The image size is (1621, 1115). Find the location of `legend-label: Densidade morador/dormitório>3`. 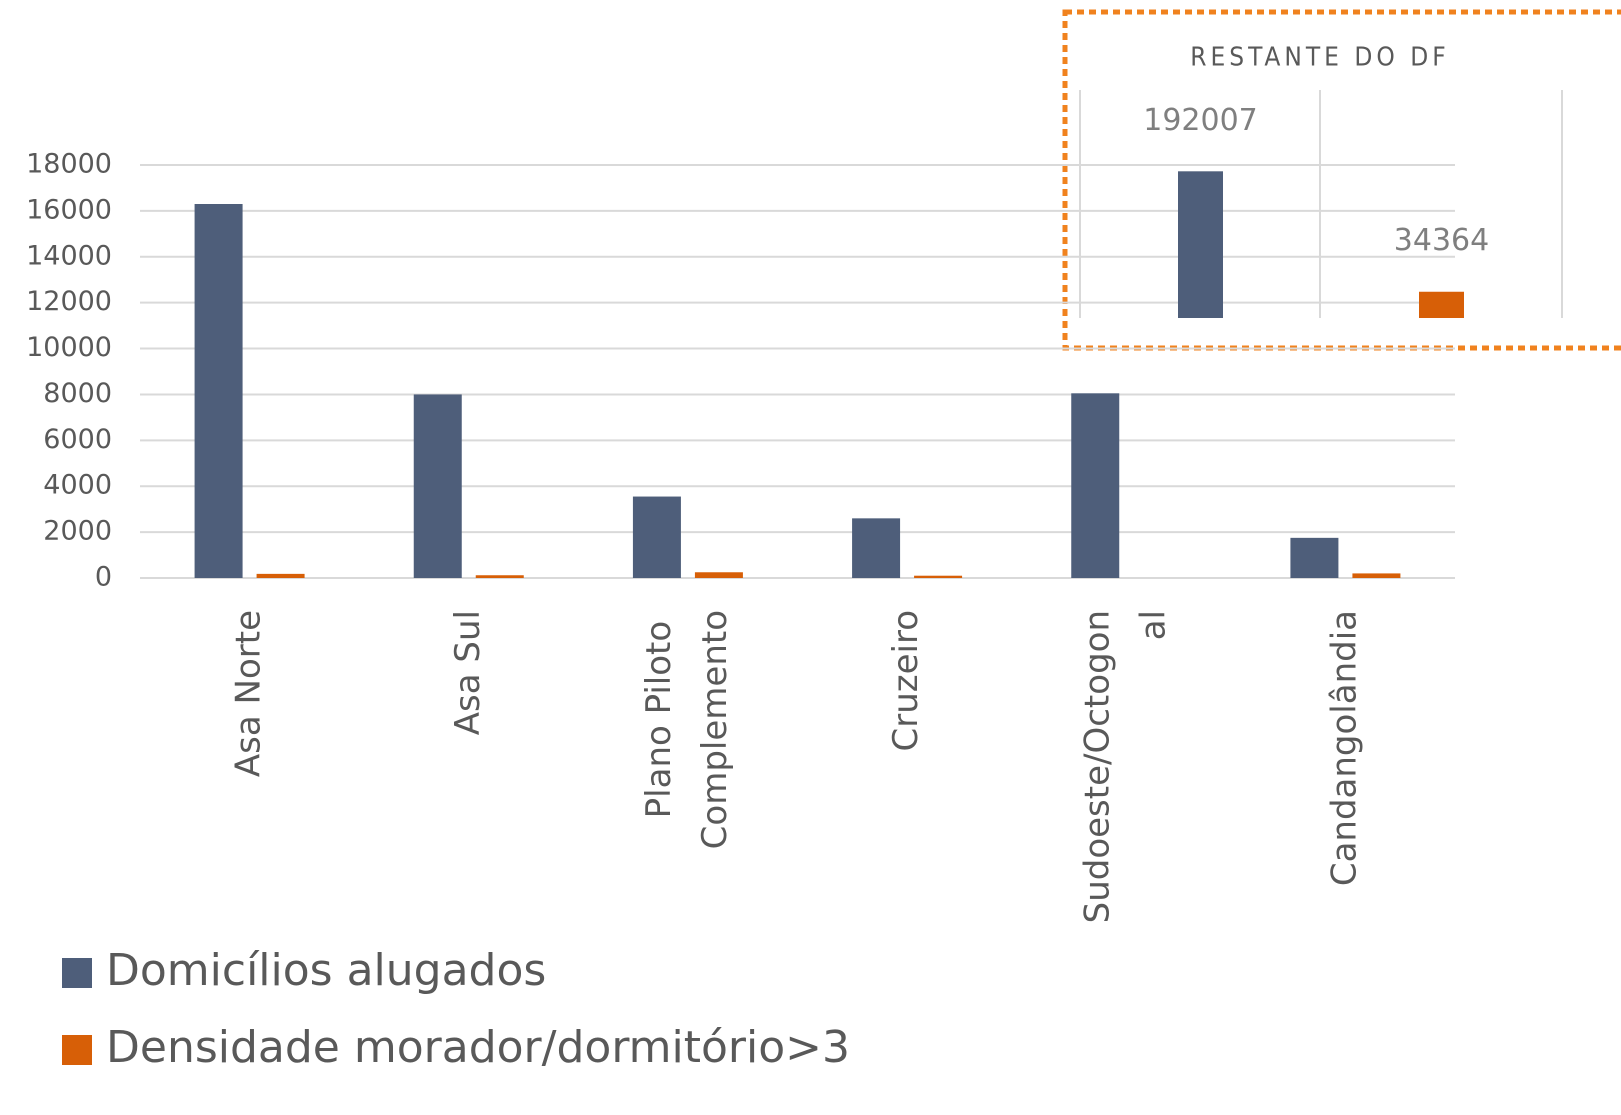

legend-label: Densidade morador/dormitório>3 is located at coordinates (478, 1047).